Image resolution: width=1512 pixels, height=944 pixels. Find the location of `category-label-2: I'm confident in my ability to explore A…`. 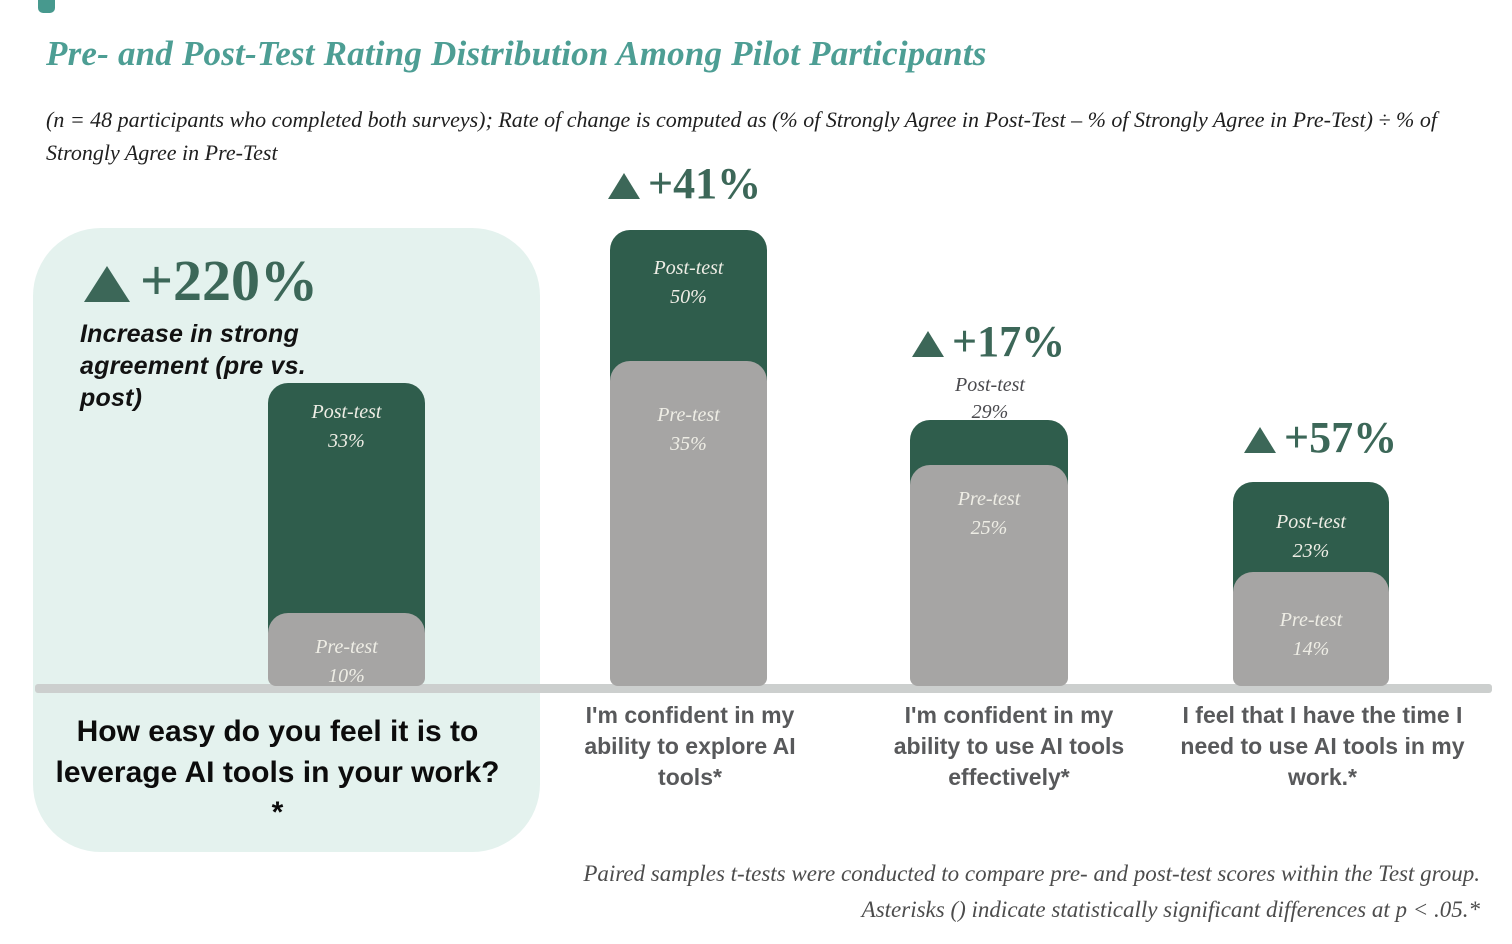

category-label-2: I'm confident in my ability to explore A… is located at coordinates (690, 746).